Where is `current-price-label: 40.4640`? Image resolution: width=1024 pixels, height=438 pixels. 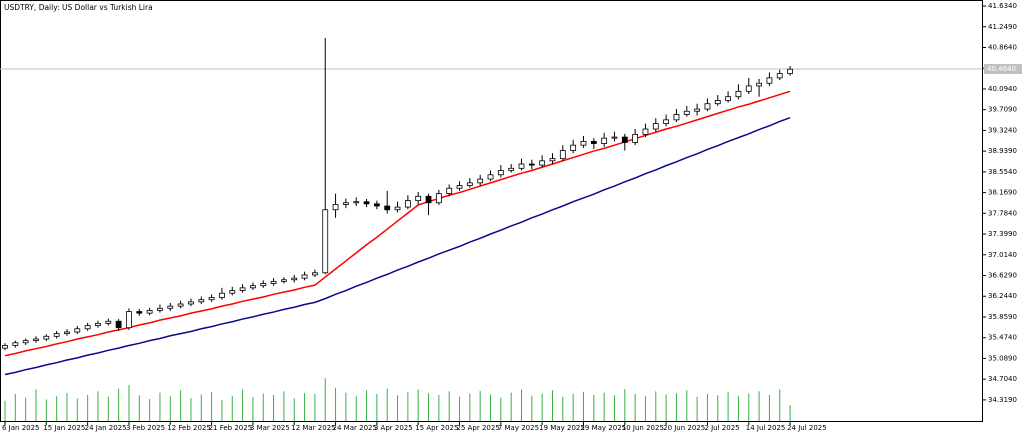 current-price-label: 40.4640 is located at coordinates (1001, 69).